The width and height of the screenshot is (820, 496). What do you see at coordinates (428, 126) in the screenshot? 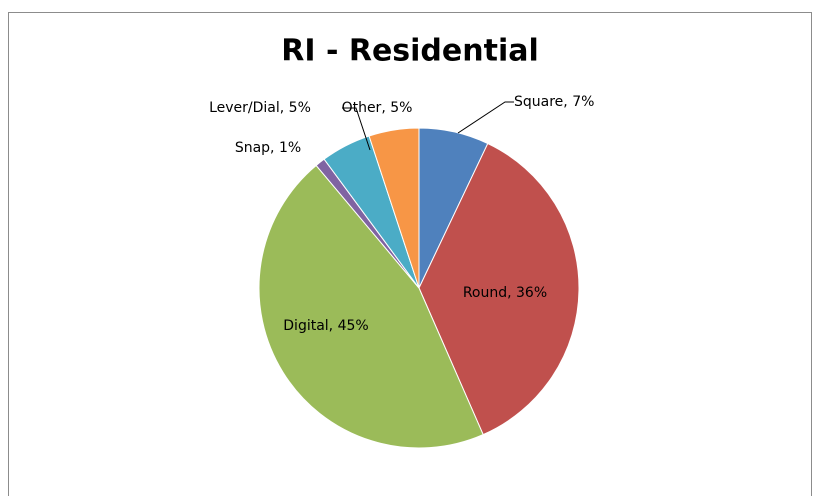
I see `leader-lines` at bounding box center [428, 126].